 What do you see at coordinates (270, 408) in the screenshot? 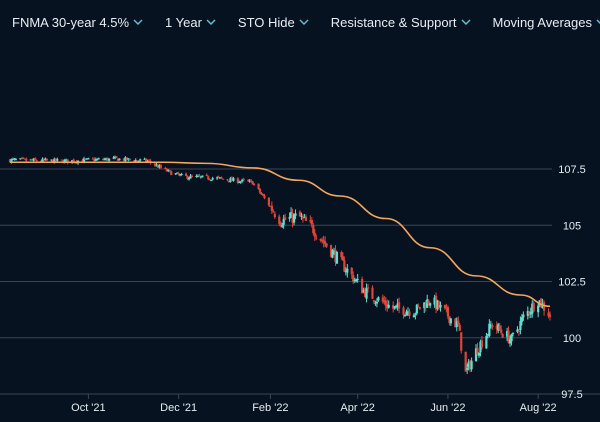
I see `x-tick-label: Feb '22` at bounding box center [270, 408].